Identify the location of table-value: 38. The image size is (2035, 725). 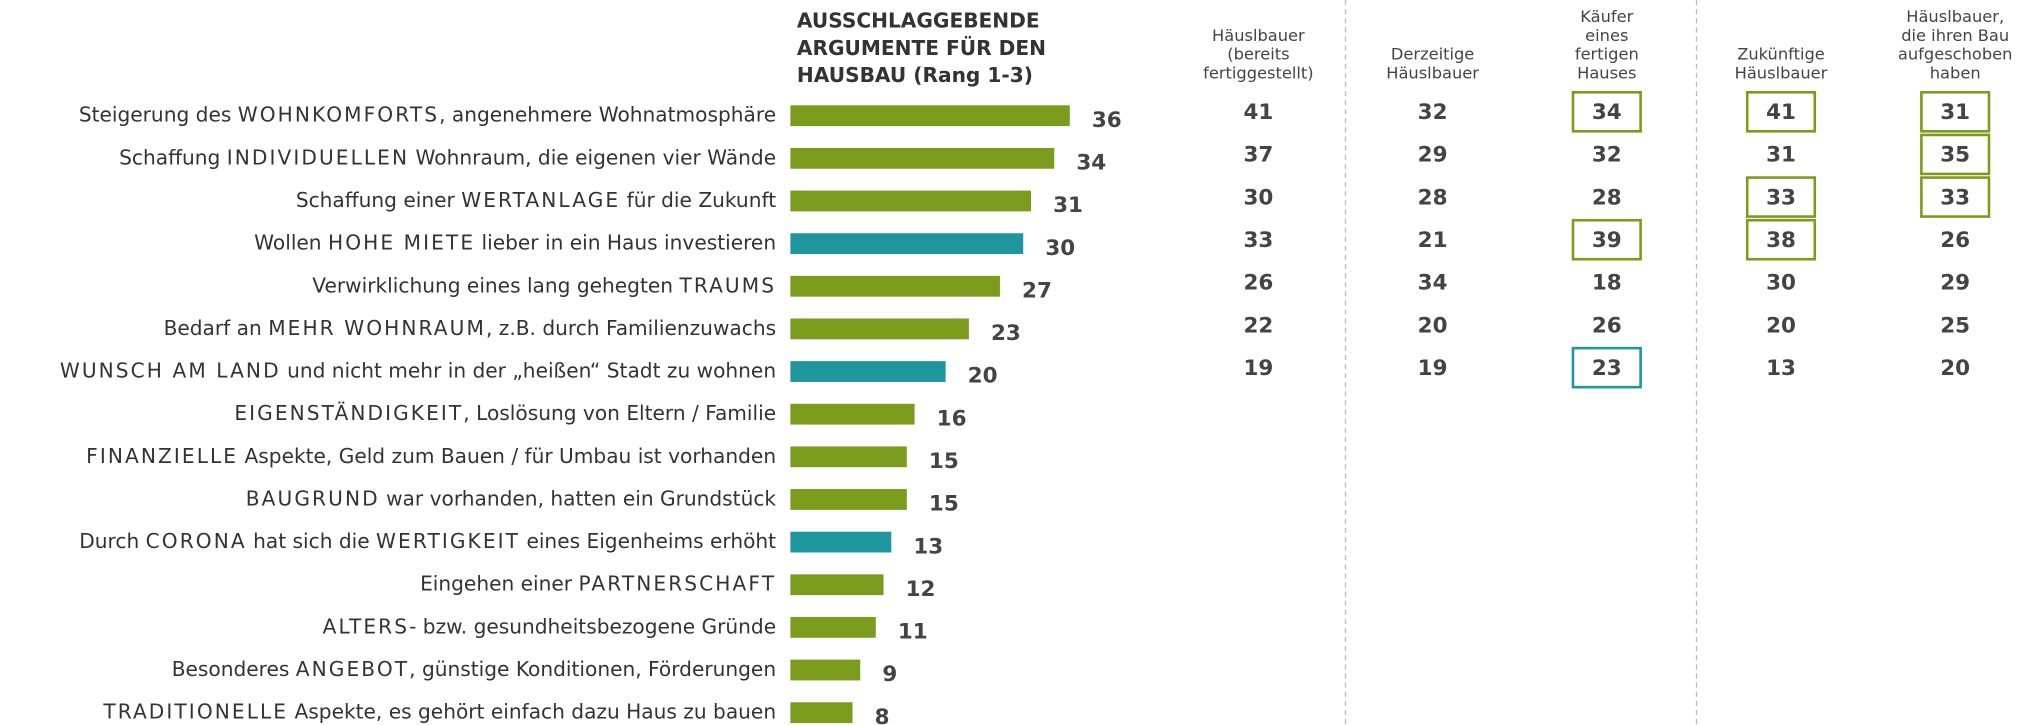
(1781, 240).